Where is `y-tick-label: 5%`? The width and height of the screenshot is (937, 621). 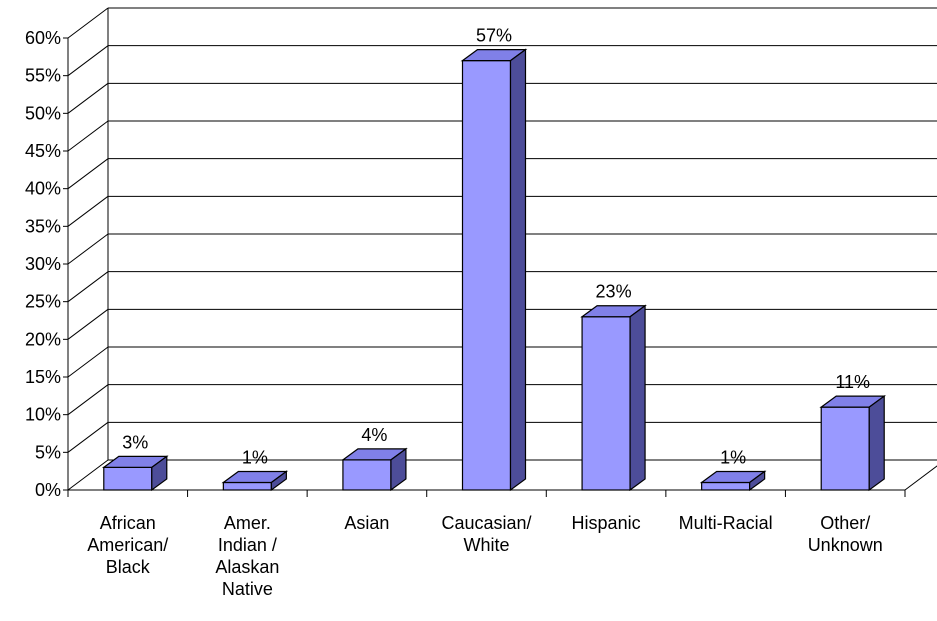
y-tick-label: 5% is located at coordinates (48, 452).